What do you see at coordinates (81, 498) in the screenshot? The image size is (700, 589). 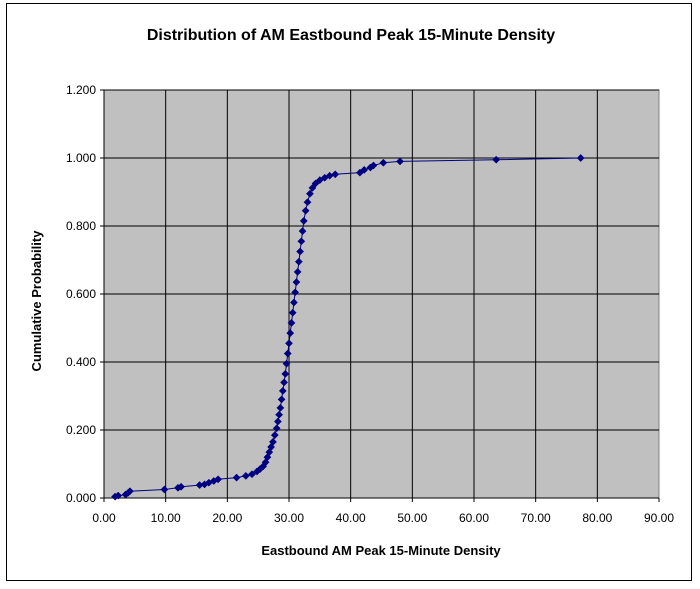 I see `y-tick-label: 0.000` at bounding box center [81, 498].